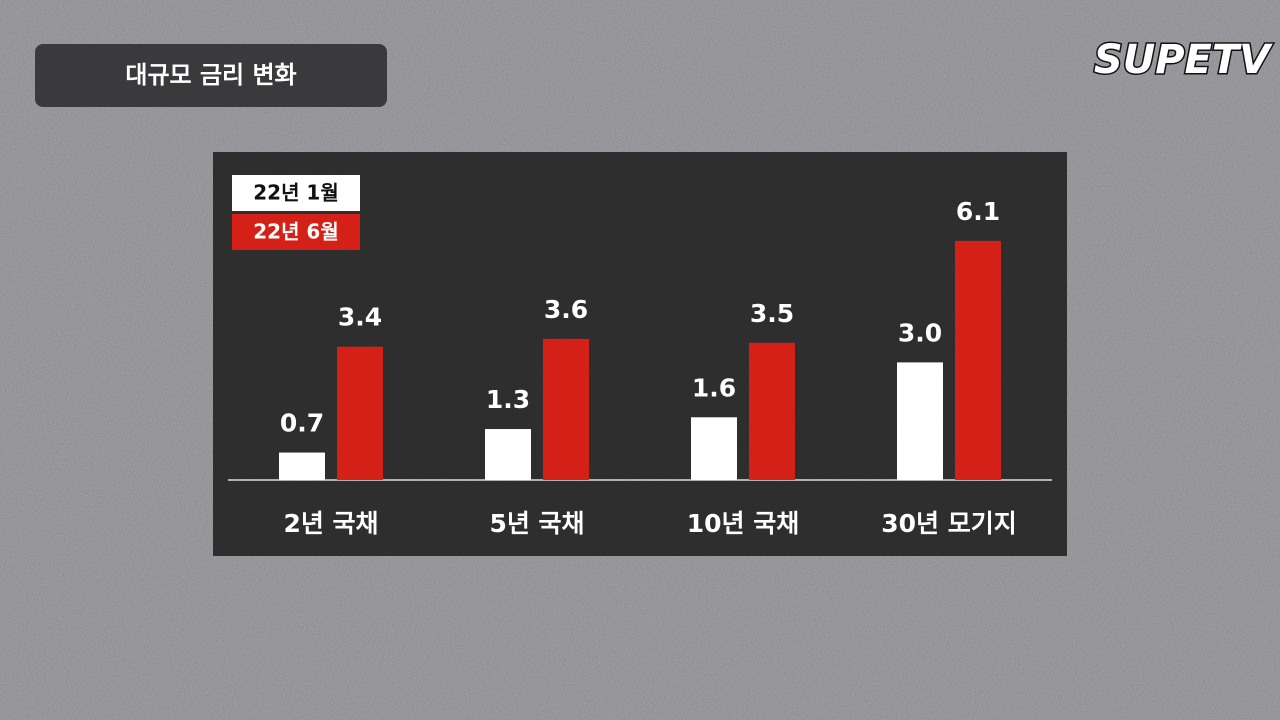 This screenshot has height=720, width=1280. What do you see at coordinates (302, 423) in the screenshot?
I see `data-label: 0.7` at bounding box center [302, 423].